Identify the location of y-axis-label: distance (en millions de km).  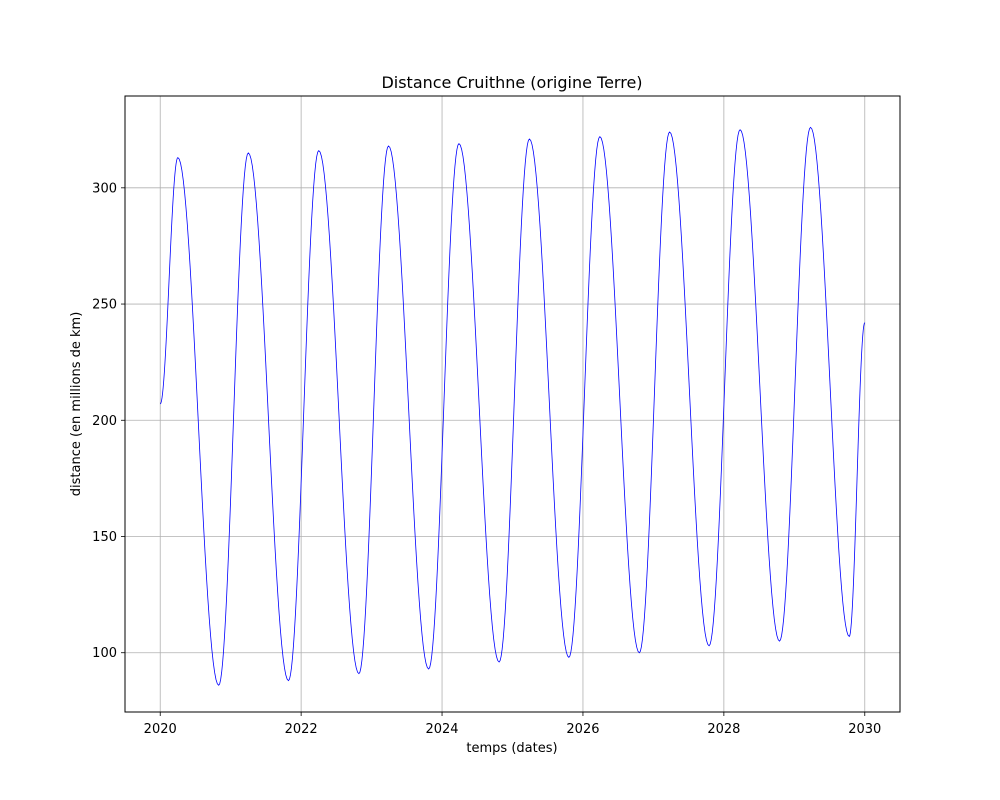
(76, 404).